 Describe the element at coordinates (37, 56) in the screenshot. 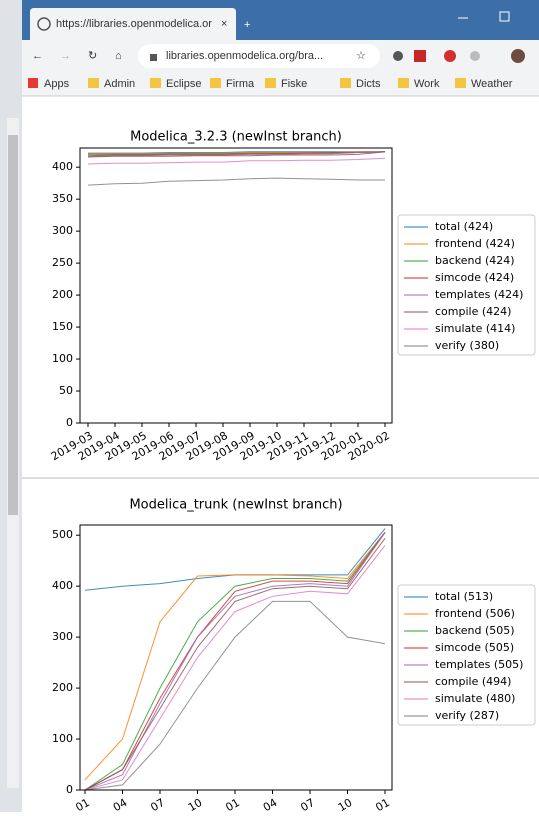

I see `back-button: ←` at that location.